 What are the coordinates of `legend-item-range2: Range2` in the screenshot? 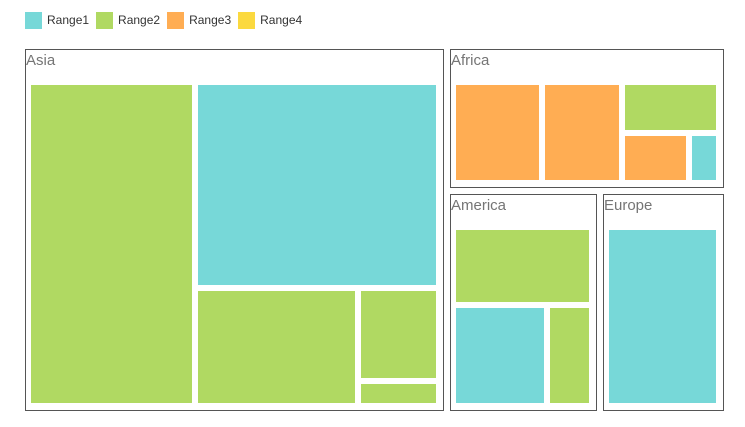 It's located at (128, 20).